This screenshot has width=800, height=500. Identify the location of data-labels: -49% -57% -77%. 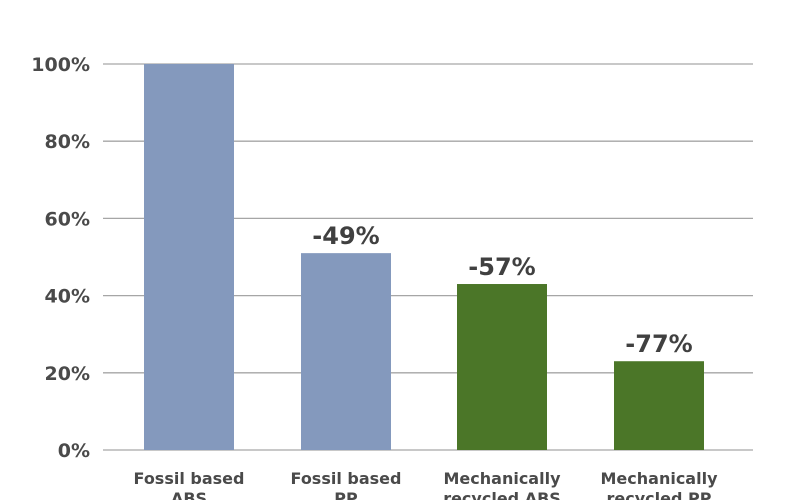
(502, 290).